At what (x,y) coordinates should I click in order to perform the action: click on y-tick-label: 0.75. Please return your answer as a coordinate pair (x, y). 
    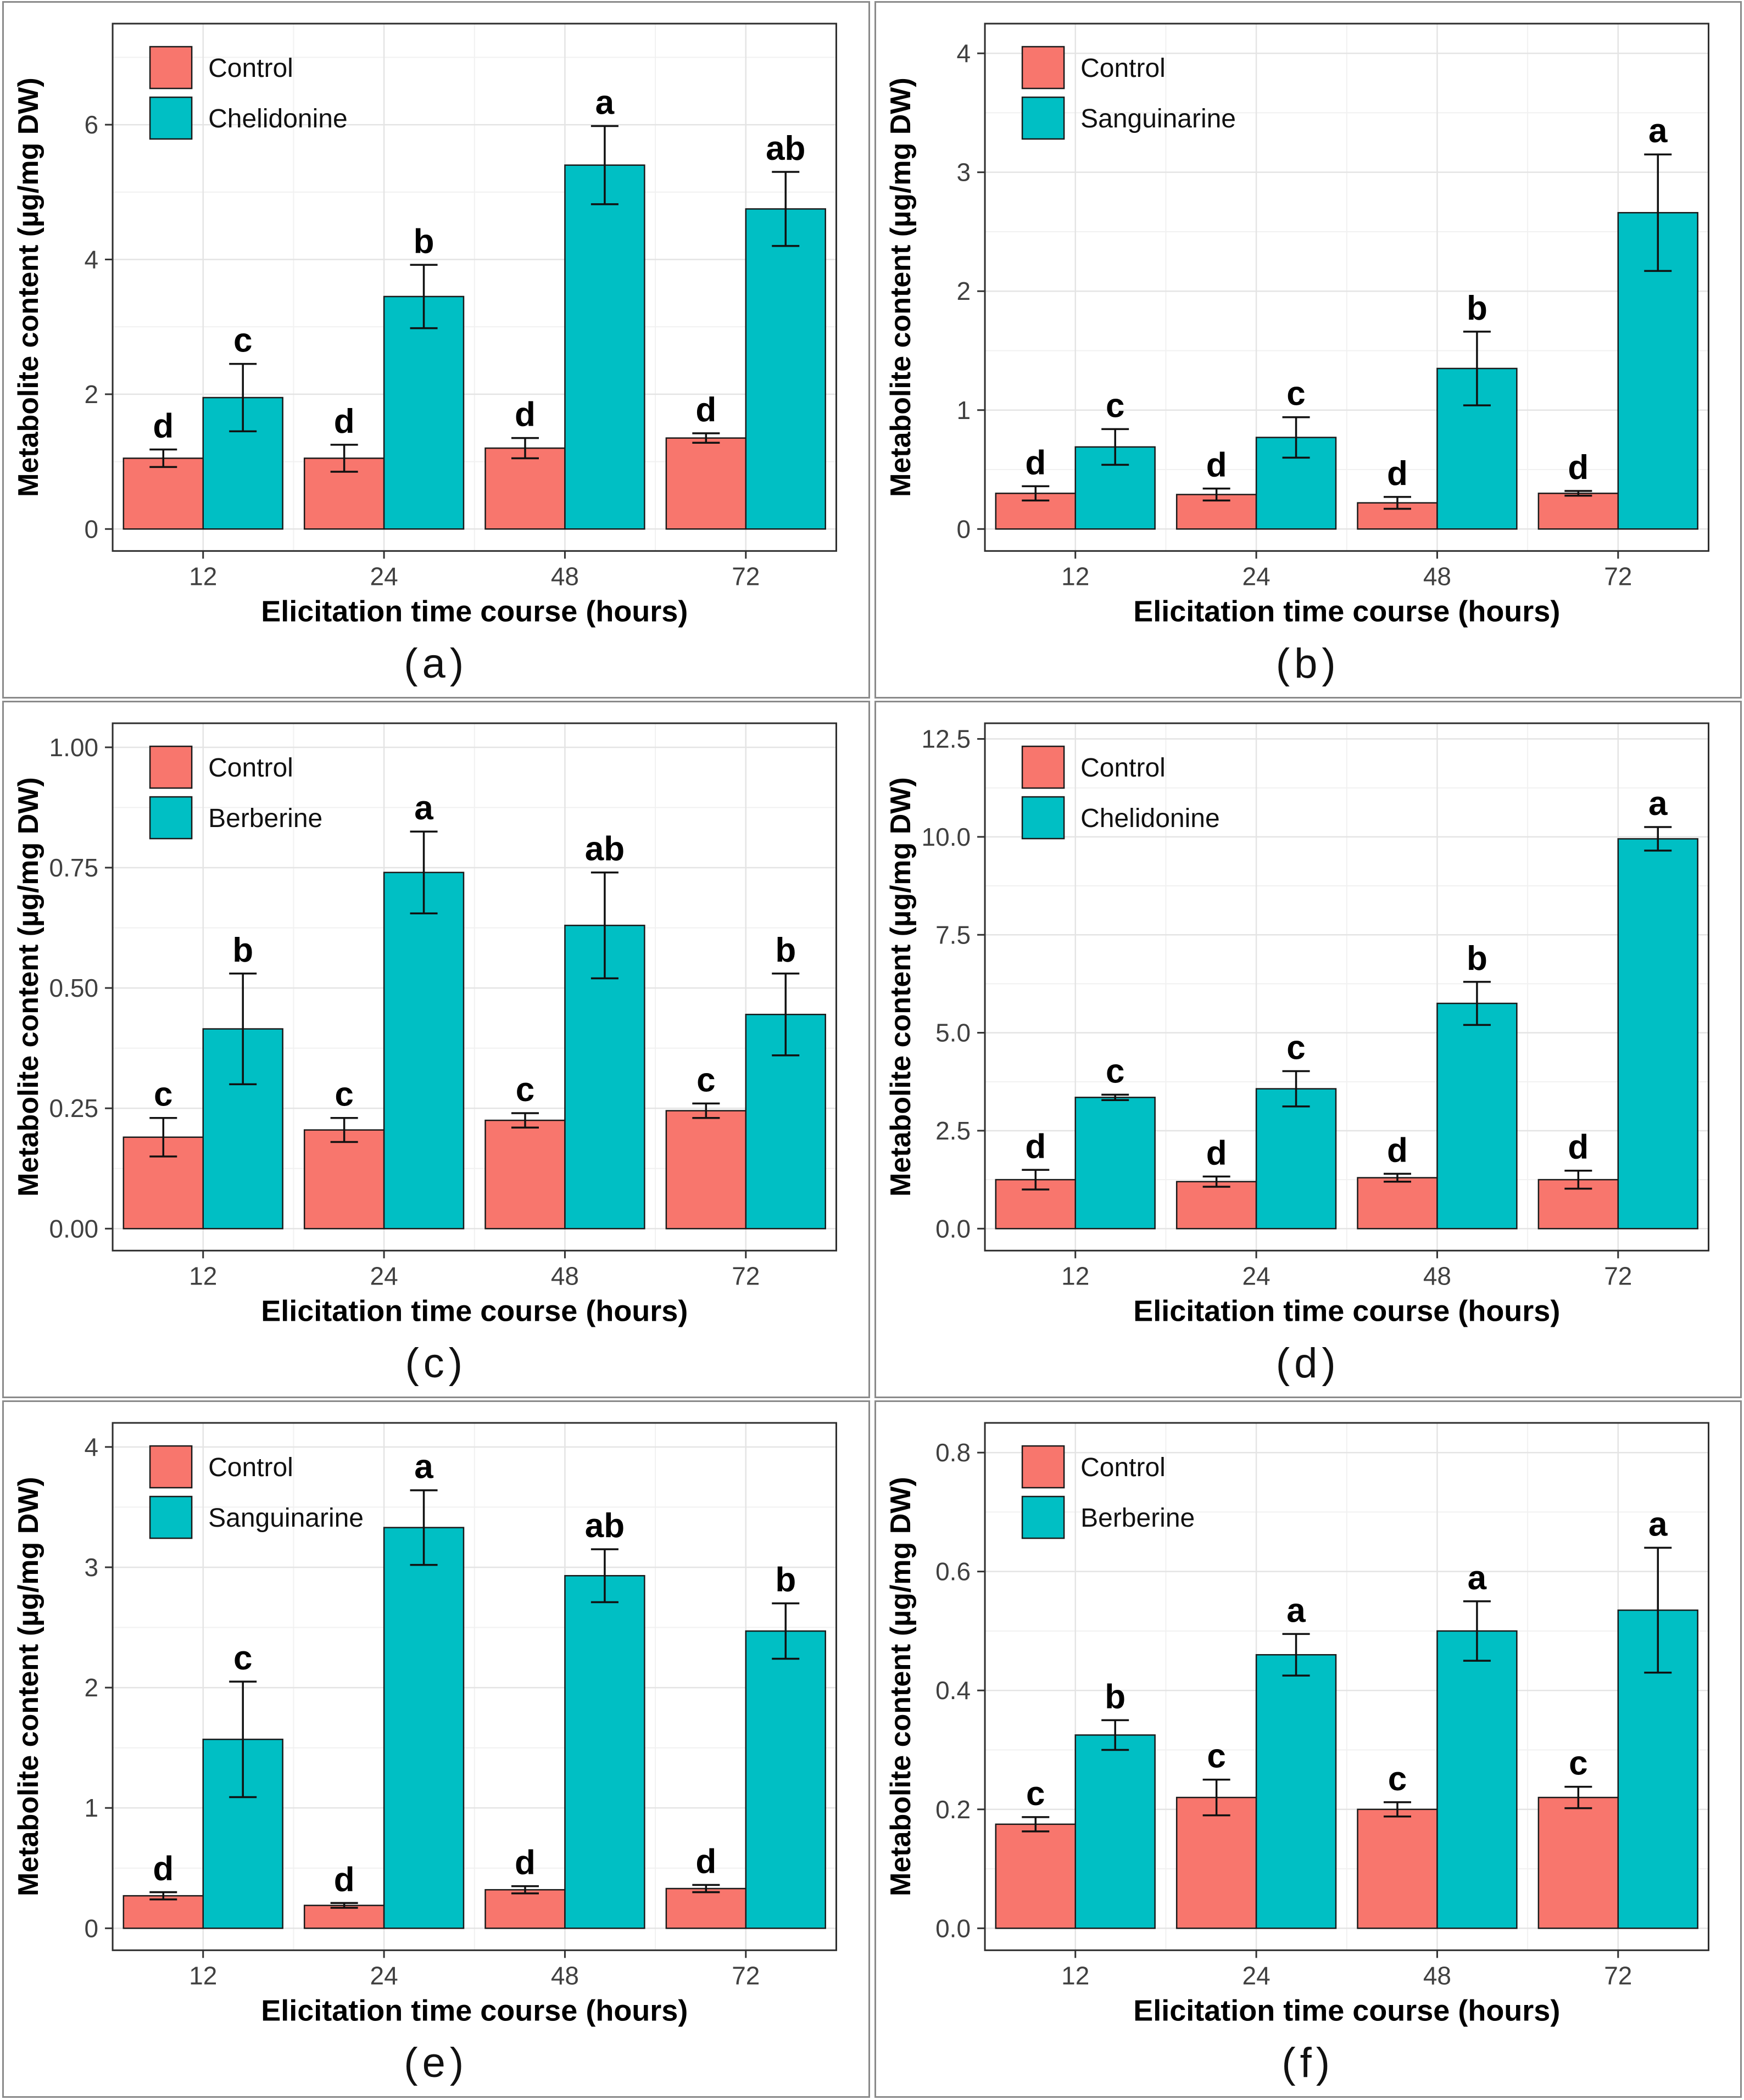
    Looking at the image, I should click on (74, 867).